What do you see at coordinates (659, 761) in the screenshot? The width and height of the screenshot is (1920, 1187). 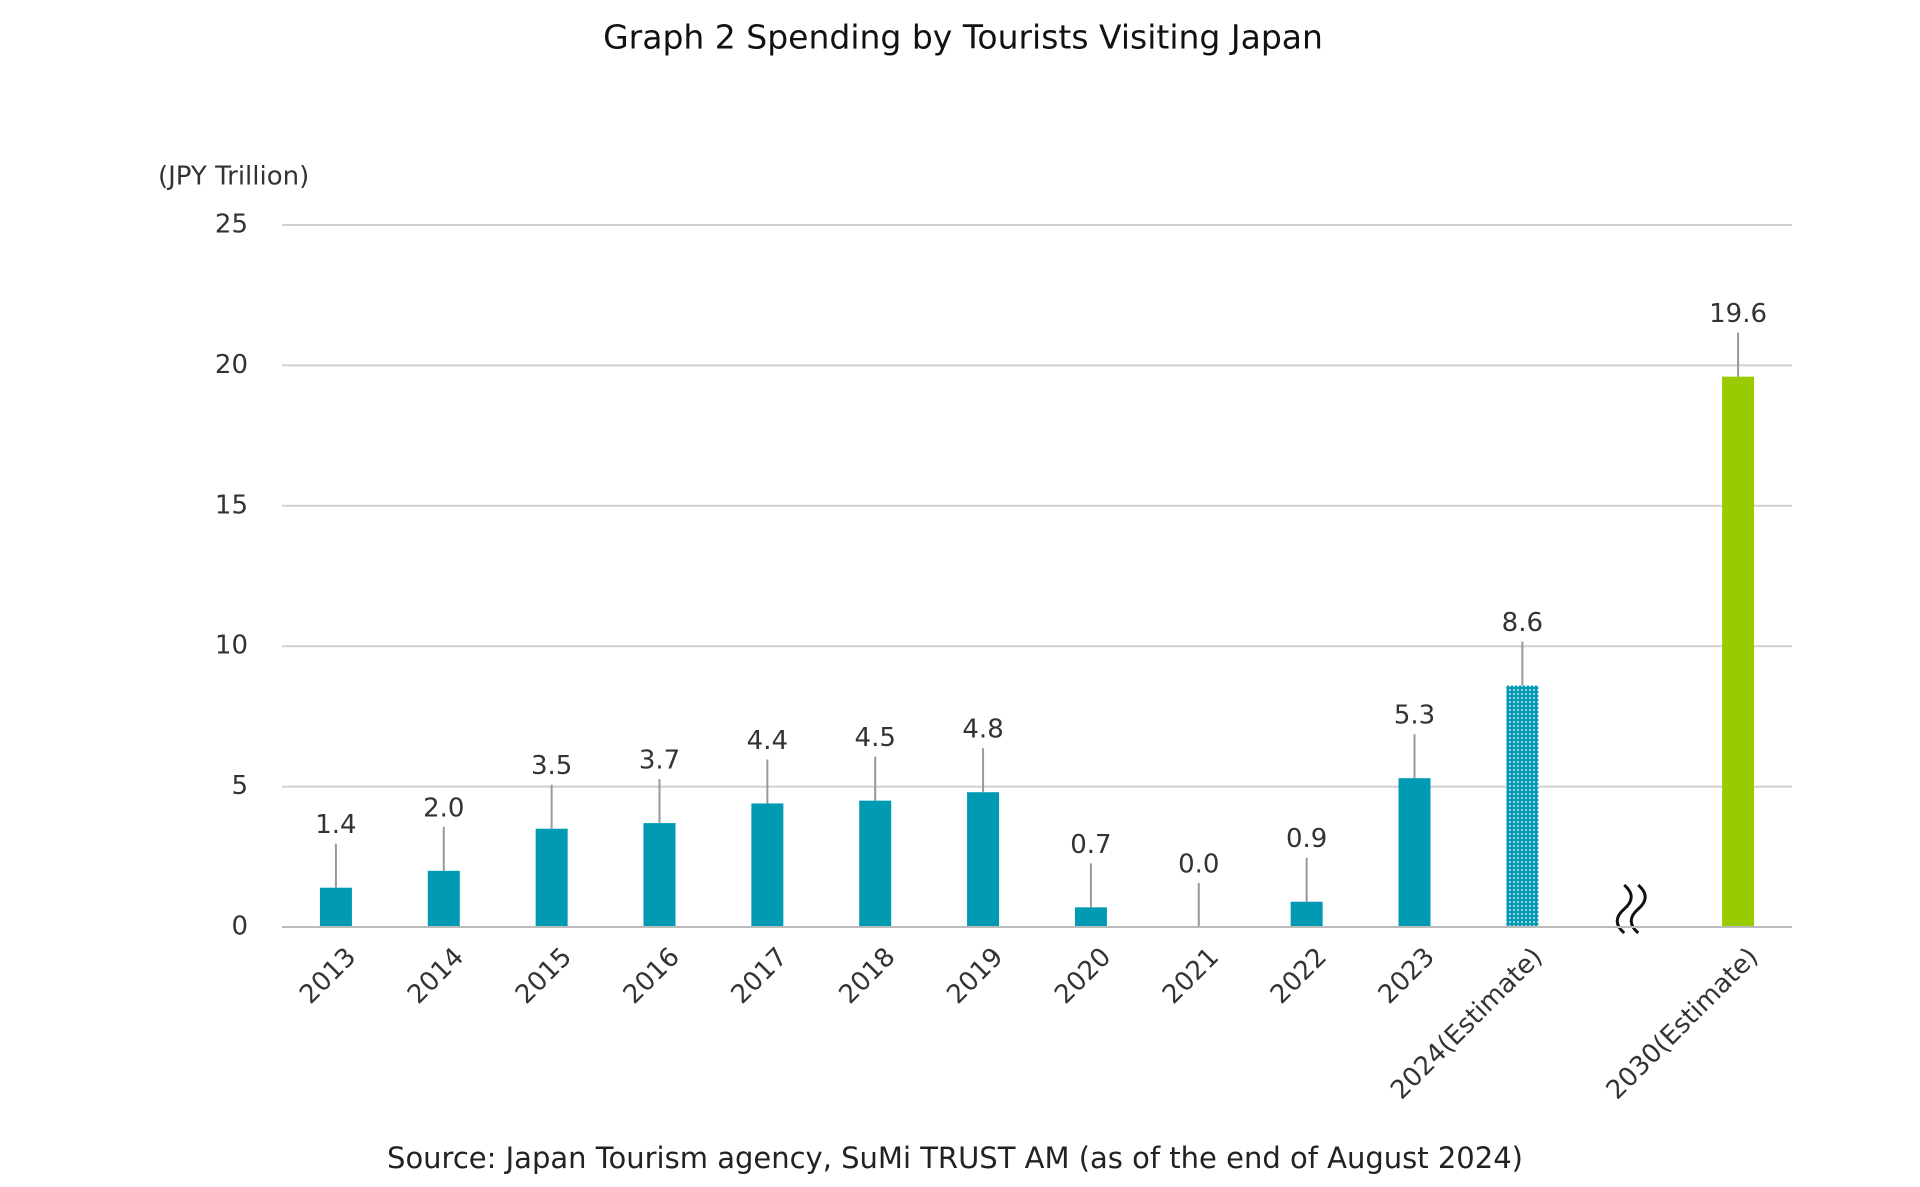 I see `data-label: 3.7` at bounding box center [659, 761].